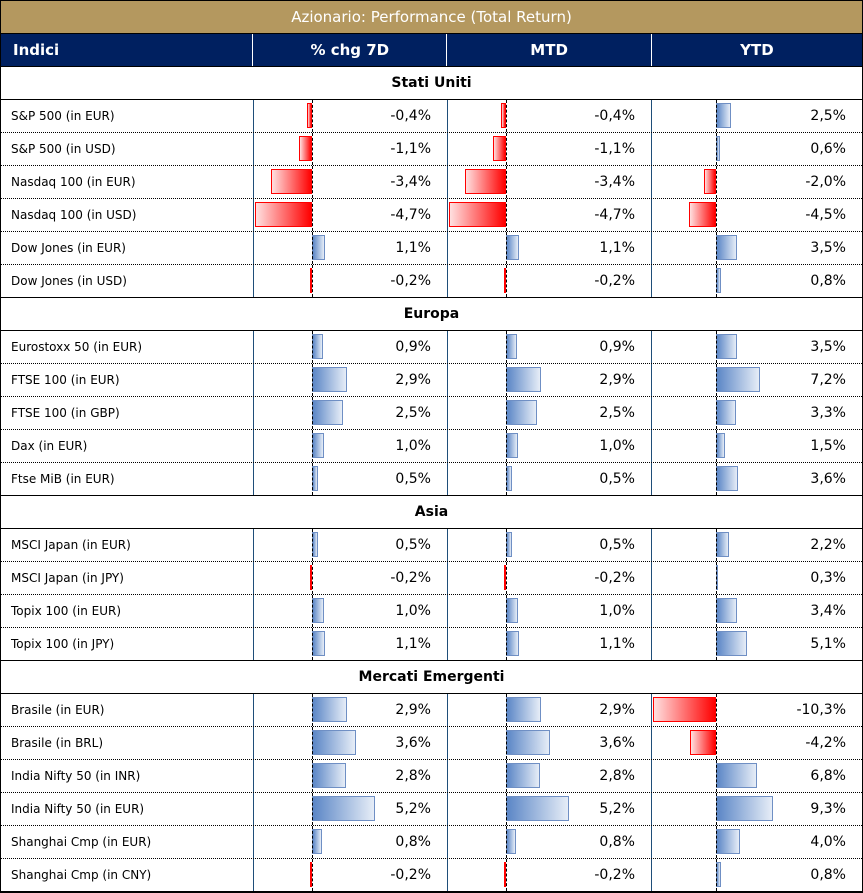 The height and width of the screenshot is (893, 863). What do you see at coordinates (413, 446) in the screenshot?
I see `d7-value: 1,0%` at bounding box center [413, 446].